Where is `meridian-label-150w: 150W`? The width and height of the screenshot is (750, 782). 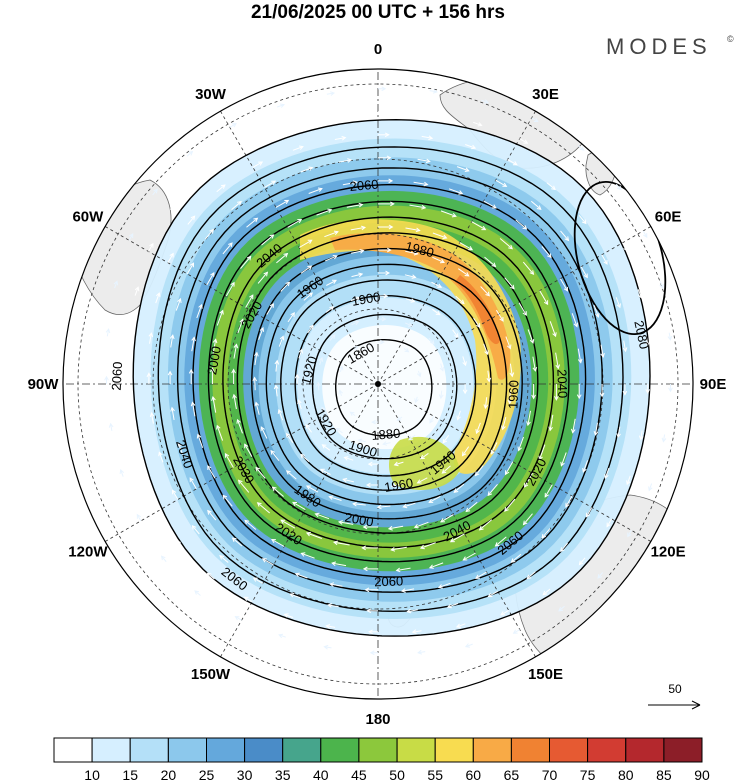
meridian-label-150w: 150W is located at coordinates (211, 674).